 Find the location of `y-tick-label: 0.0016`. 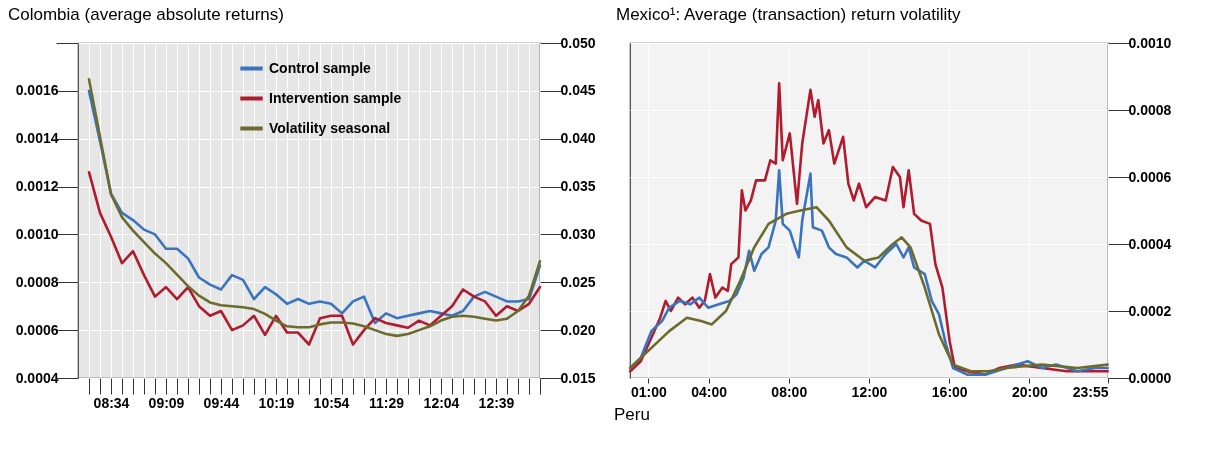

y-tick-label: 0.0016 is located at coordinates (37, 90).